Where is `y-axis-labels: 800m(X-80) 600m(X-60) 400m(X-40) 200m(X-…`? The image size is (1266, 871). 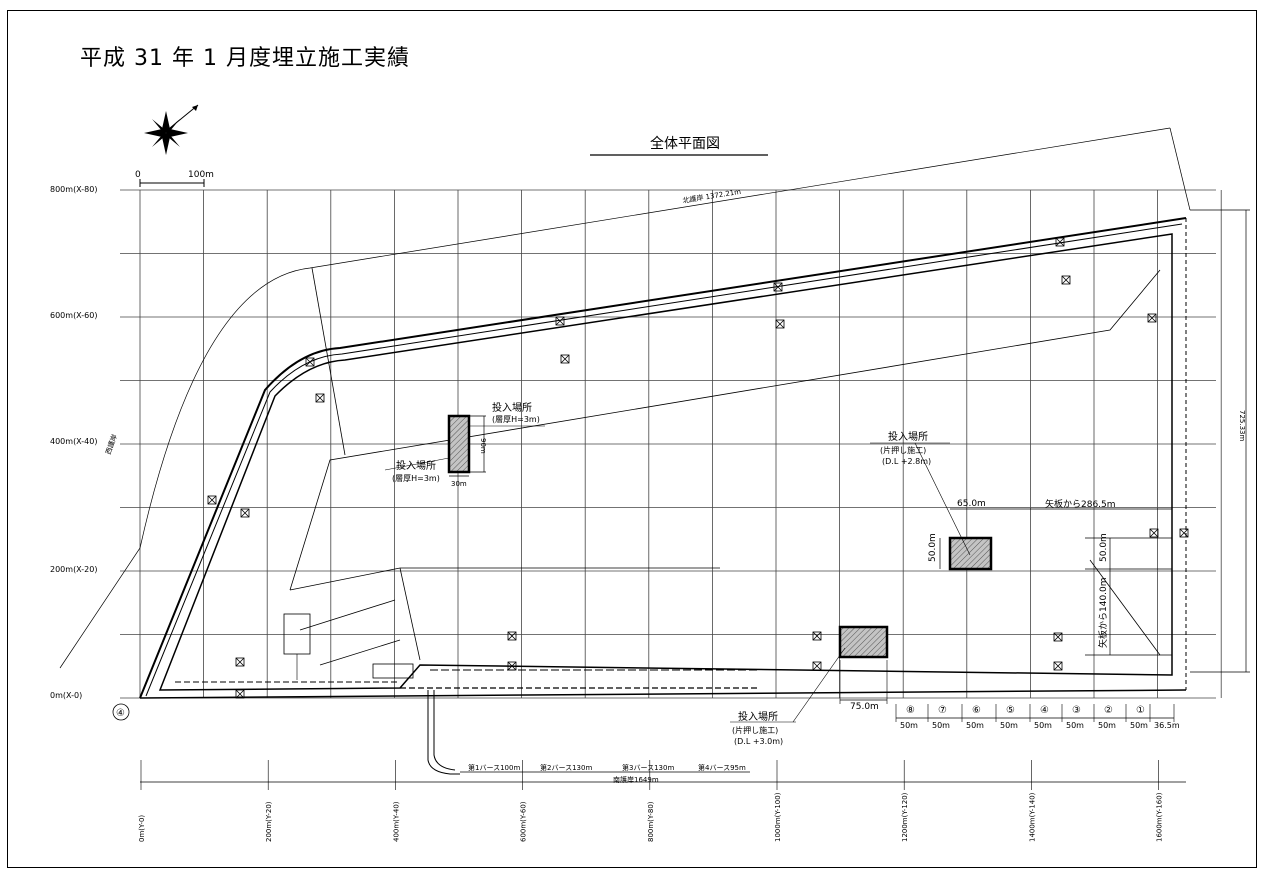 y-axis-labels: 800m(X-80) 600m(X-60) 400m(X-40) 200m(X-… is located at coordinates (73, 442).